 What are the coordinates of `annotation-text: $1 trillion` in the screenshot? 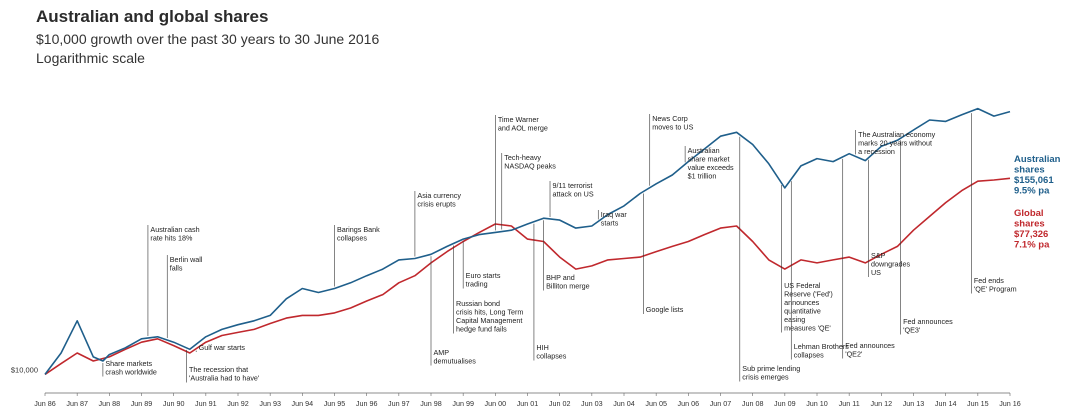 It's located at (702, 176).